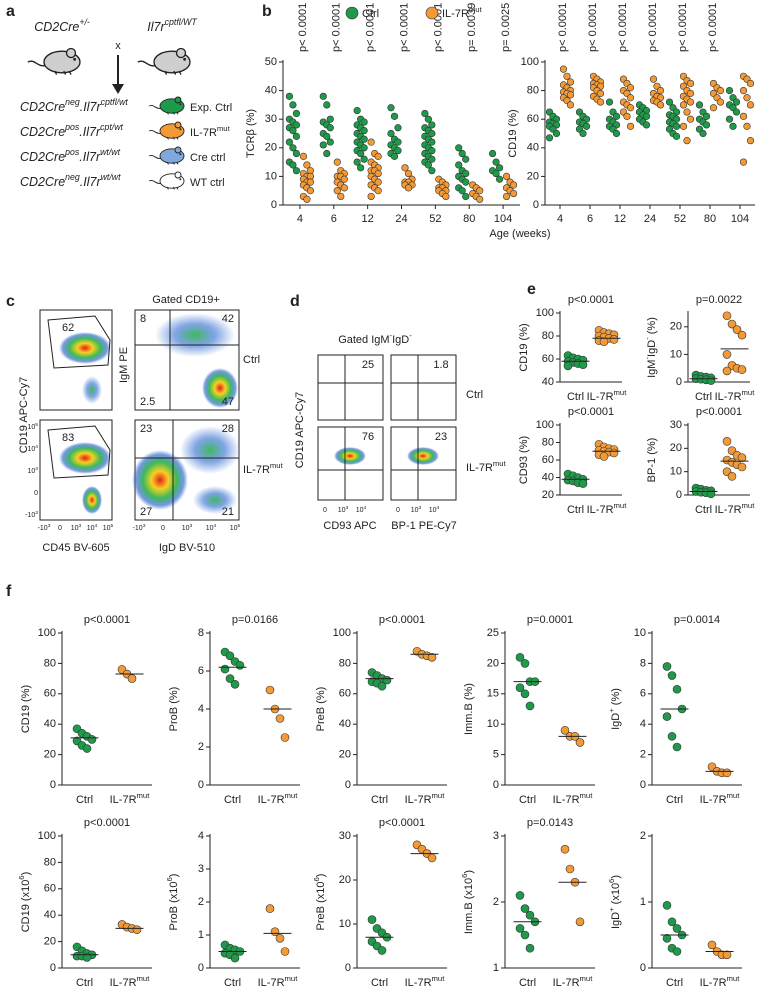 The image size is (764, 999). Describe the element at coordinates (115, 102) in the screenshot. I see `text-part: cptfl/wt` at that location.